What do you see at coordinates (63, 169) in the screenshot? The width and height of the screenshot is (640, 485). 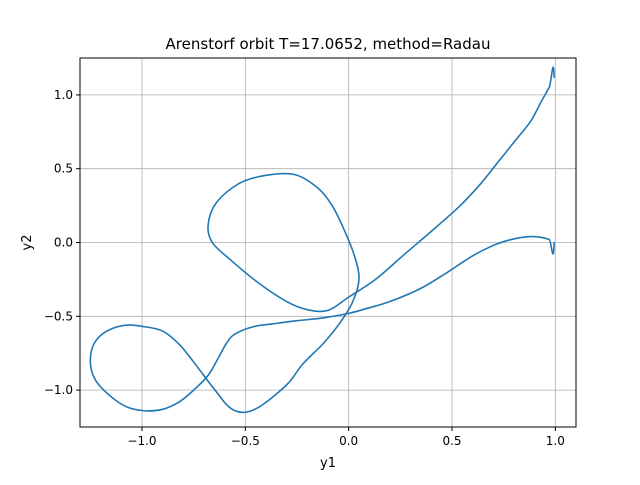 I see `y-tick-label-3: 0.5` at bounding box center [63, 169].